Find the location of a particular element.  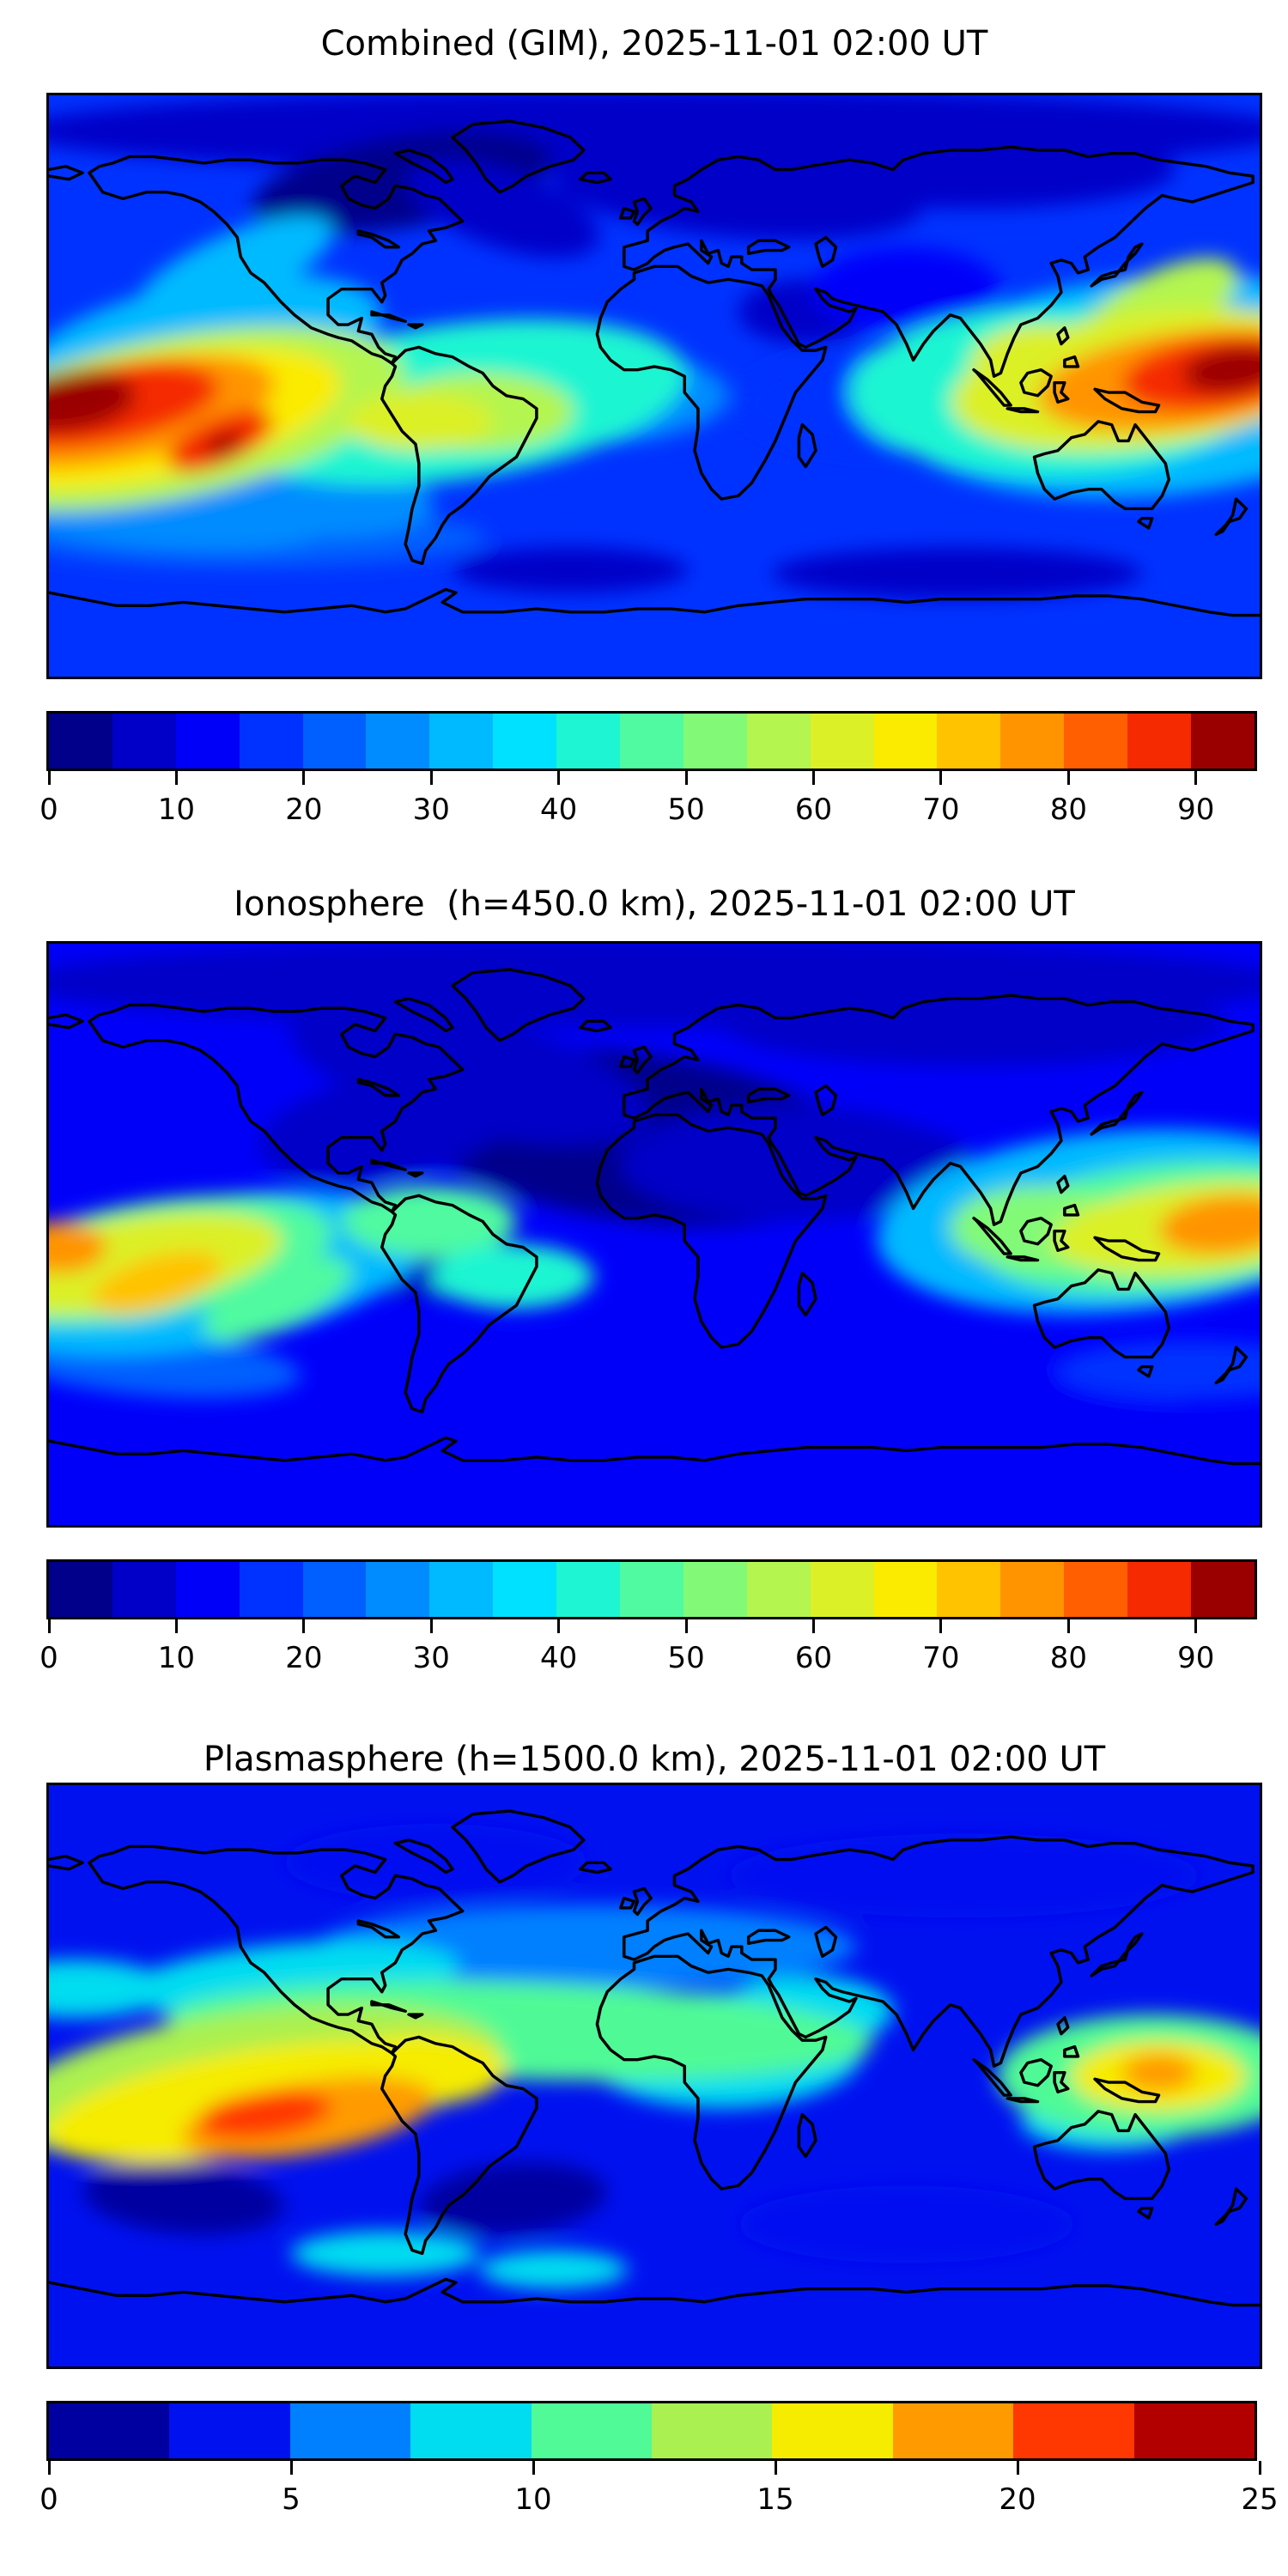

colorbar-tick-label: 10 is located at coordinates (176, 810).